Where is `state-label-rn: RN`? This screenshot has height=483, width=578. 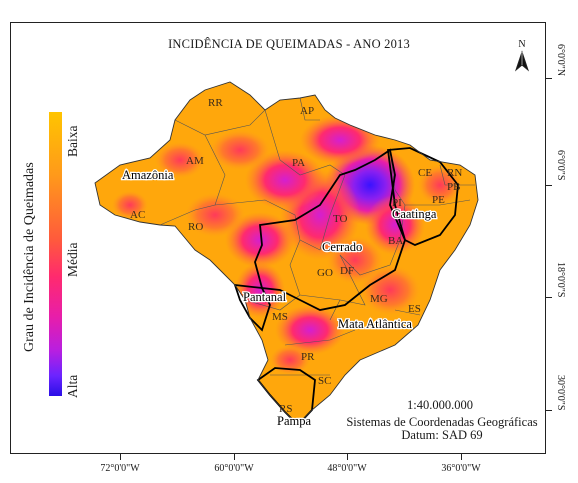 state-label-rn: RN is located at coordinates (454, 173).